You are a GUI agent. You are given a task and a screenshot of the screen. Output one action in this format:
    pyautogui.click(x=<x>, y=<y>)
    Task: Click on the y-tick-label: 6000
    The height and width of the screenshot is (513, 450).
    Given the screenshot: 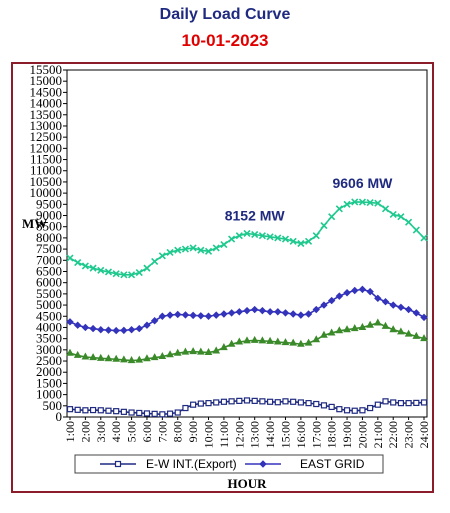 What is the action you would take?
    pyautogui.click(x=49, y=282)
    